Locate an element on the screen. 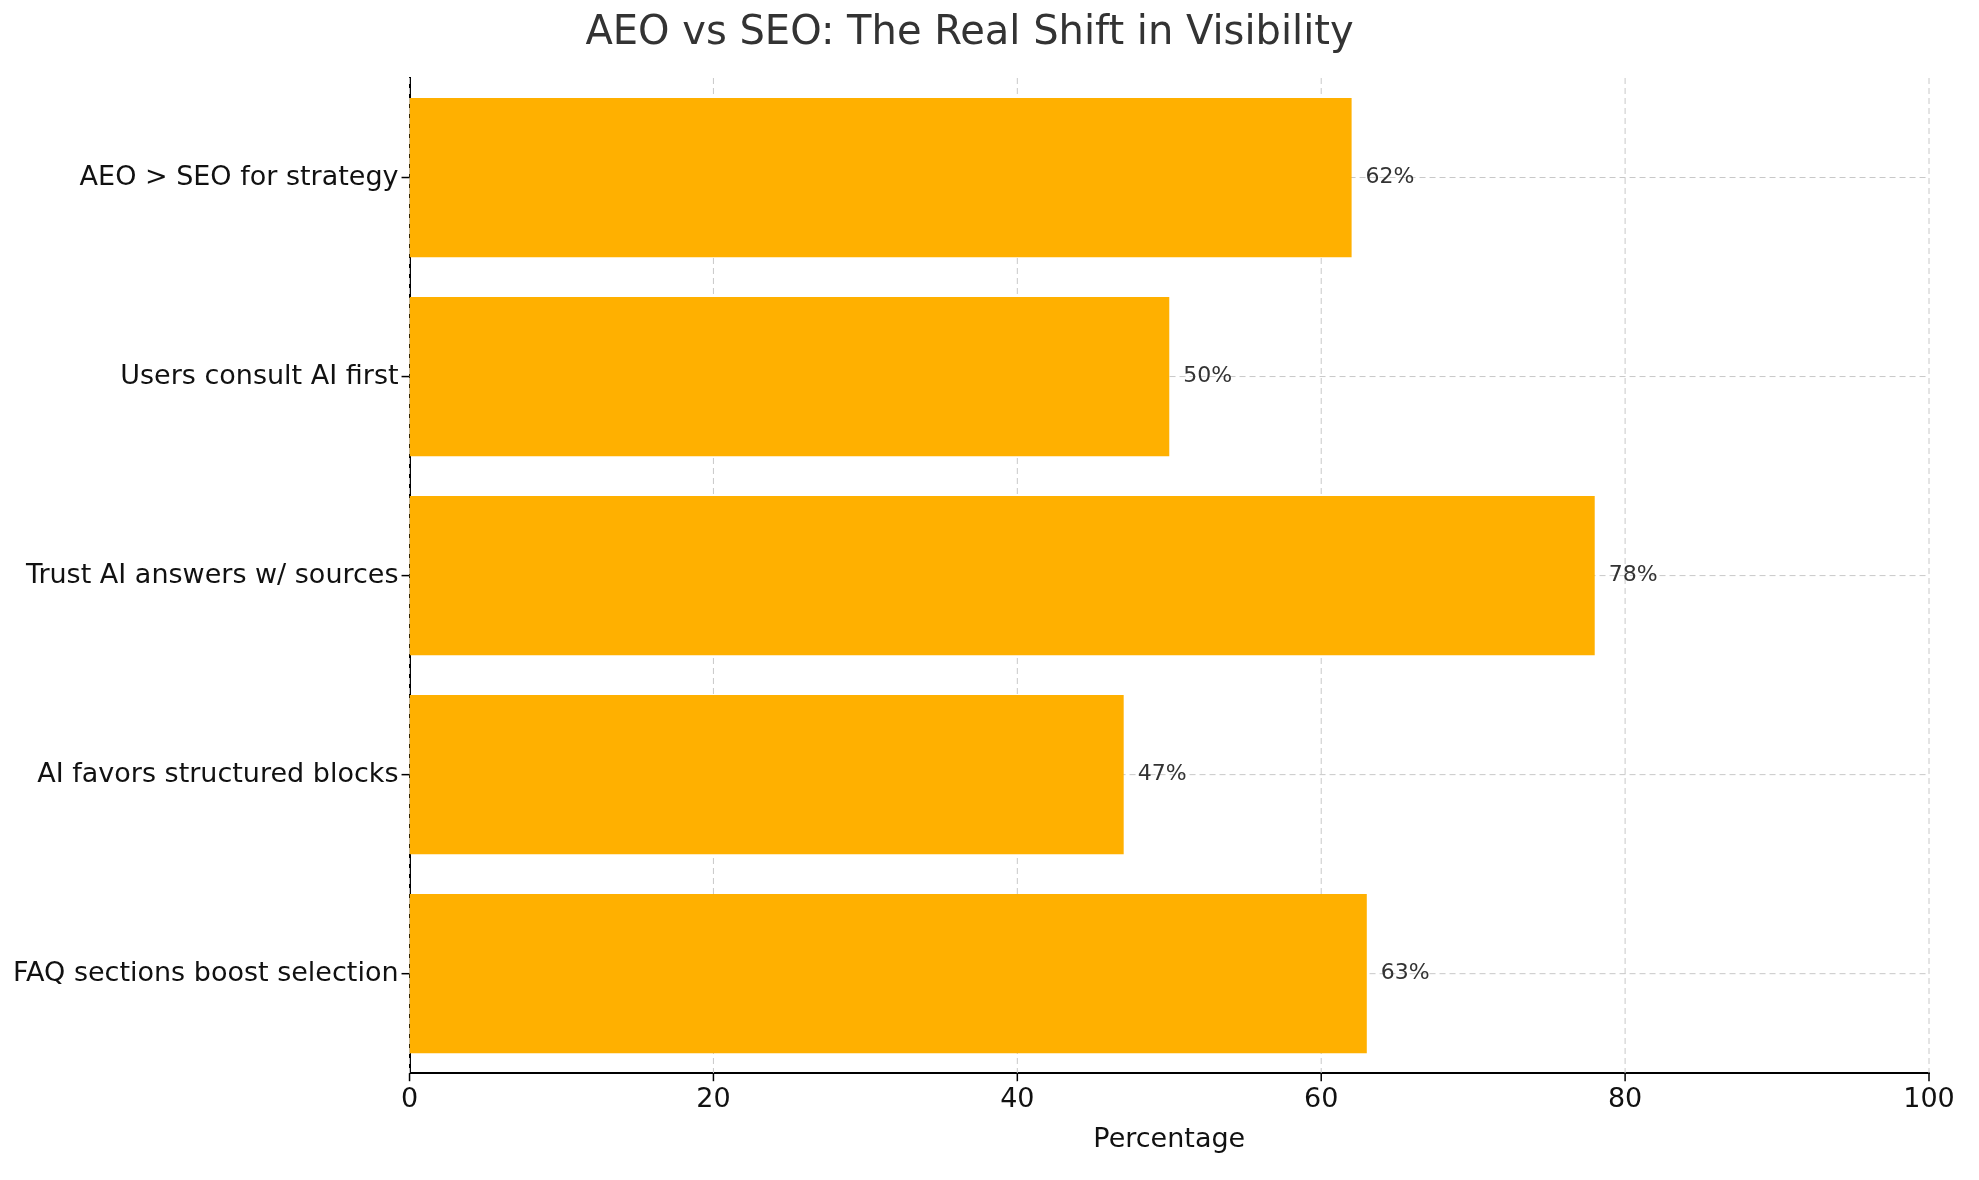  y-tick-label: Trust AI answers w/ sources is located at coordinates (211, 573).